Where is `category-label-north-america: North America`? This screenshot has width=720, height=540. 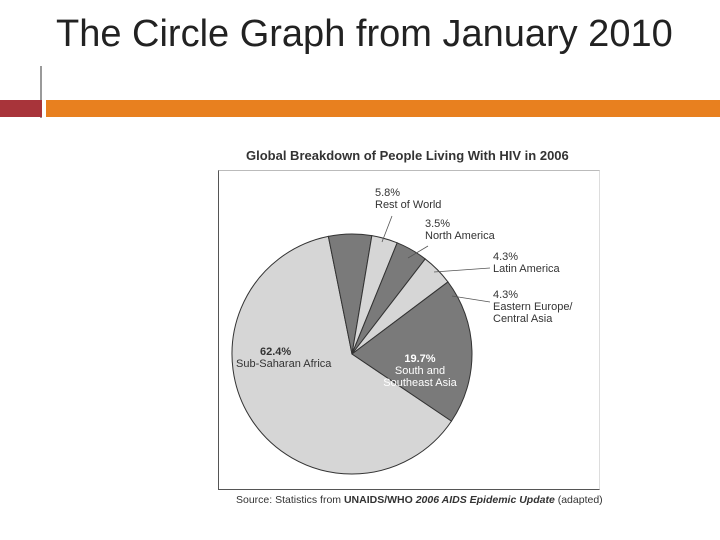 category-label-north-america: North America is located at coordinates (460, 236).